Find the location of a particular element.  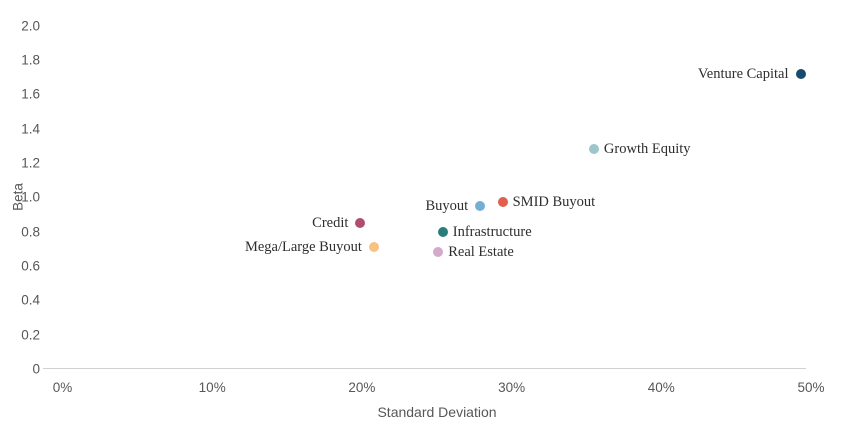

x-axis-line is located at coordinates (424, 368).